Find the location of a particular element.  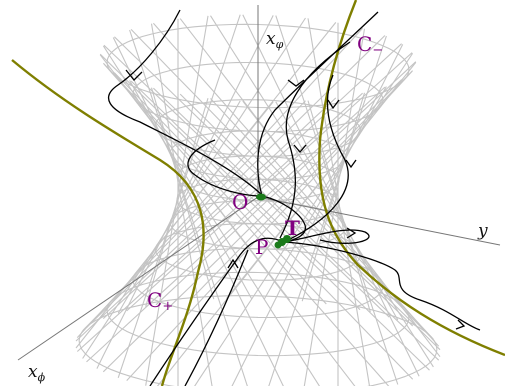

x-phi-axis-label: xϕ is located at coordinates (37, 373).